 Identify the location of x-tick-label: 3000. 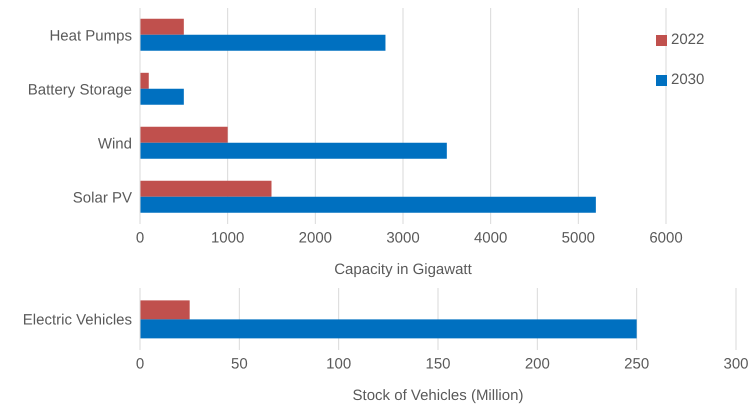
(403, 238).